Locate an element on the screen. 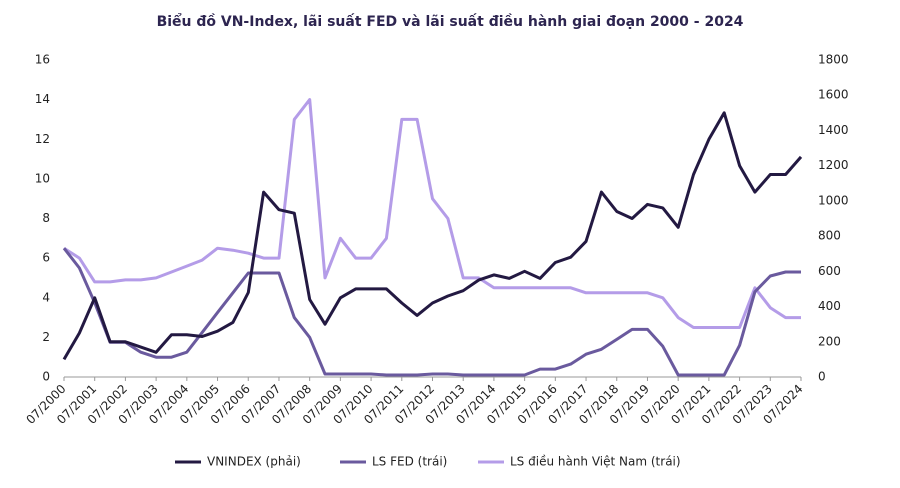  legend-label: VNINDEX (phải) is located at coordinates (254, 462).